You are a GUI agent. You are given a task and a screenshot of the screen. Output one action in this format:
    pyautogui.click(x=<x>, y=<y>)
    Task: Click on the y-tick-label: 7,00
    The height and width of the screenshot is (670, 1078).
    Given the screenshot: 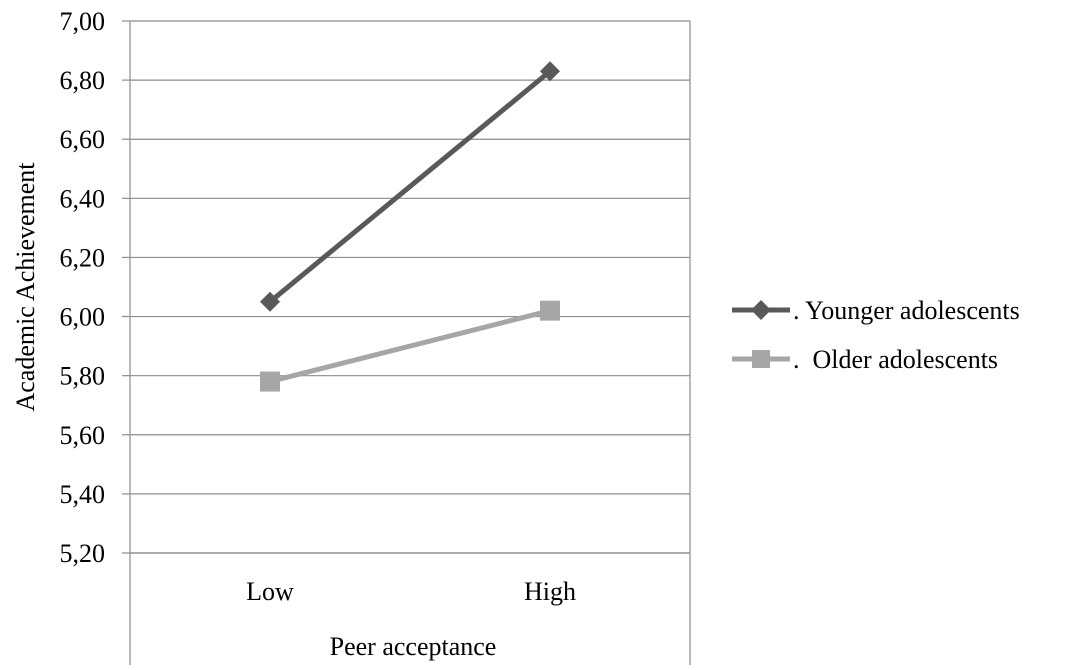 What is the action you would take?
    pyautogui.click(x=83, y=21)
    